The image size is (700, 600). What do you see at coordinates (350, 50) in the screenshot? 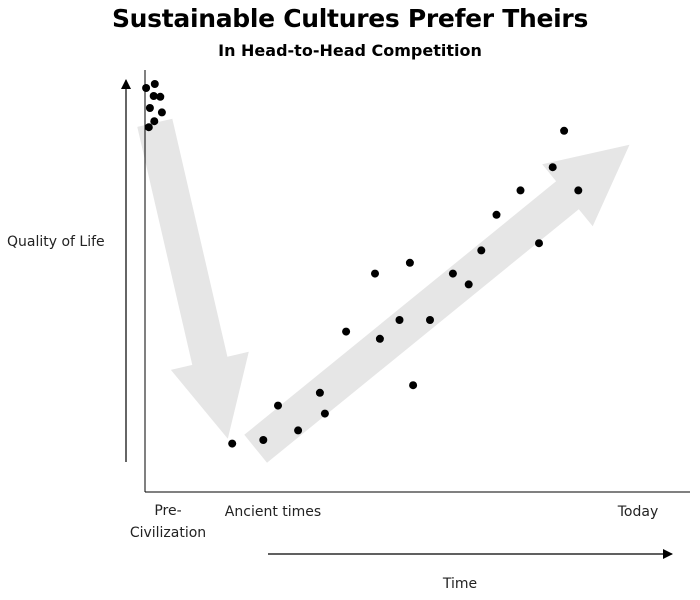
I see `chart-subtitle: In Head-to-Head Competition` at bounding box center [350, 50].